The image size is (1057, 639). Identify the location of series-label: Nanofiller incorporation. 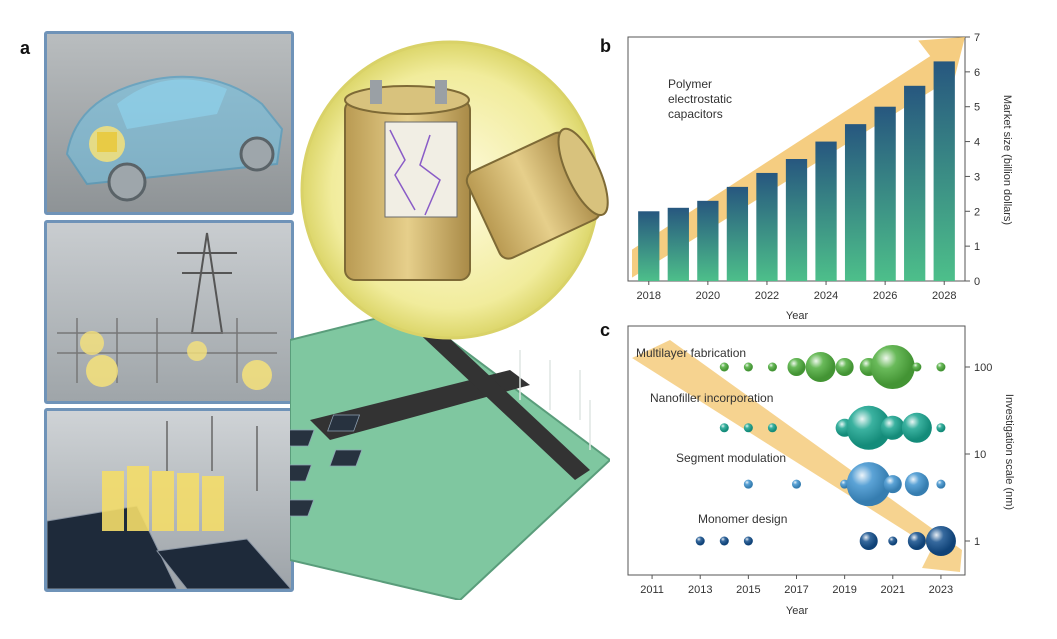
(711, 398).